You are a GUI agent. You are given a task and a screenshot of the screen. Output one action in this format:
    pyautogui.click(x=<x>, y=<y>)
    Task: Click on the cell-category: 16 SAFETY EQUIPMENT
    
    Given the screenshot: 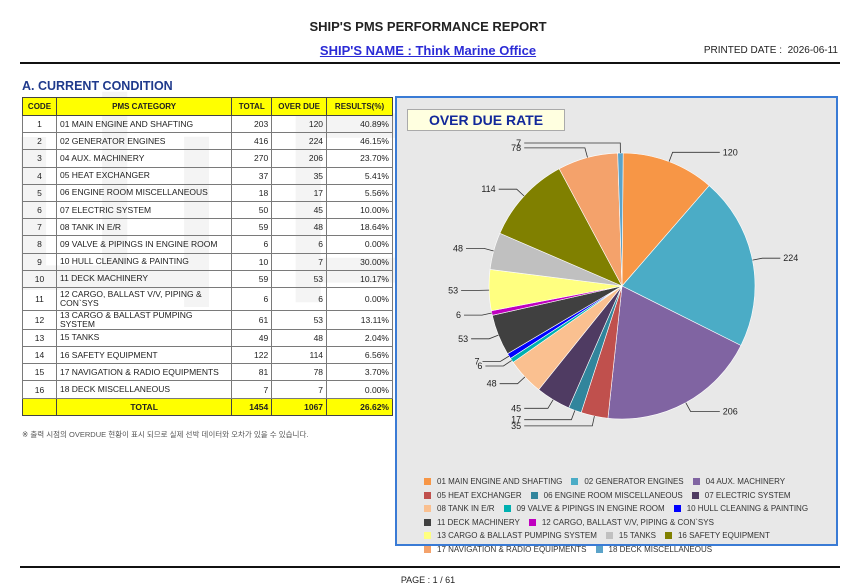 What is the action you would take?
    pyautogui.click(x=144, y=355)
    